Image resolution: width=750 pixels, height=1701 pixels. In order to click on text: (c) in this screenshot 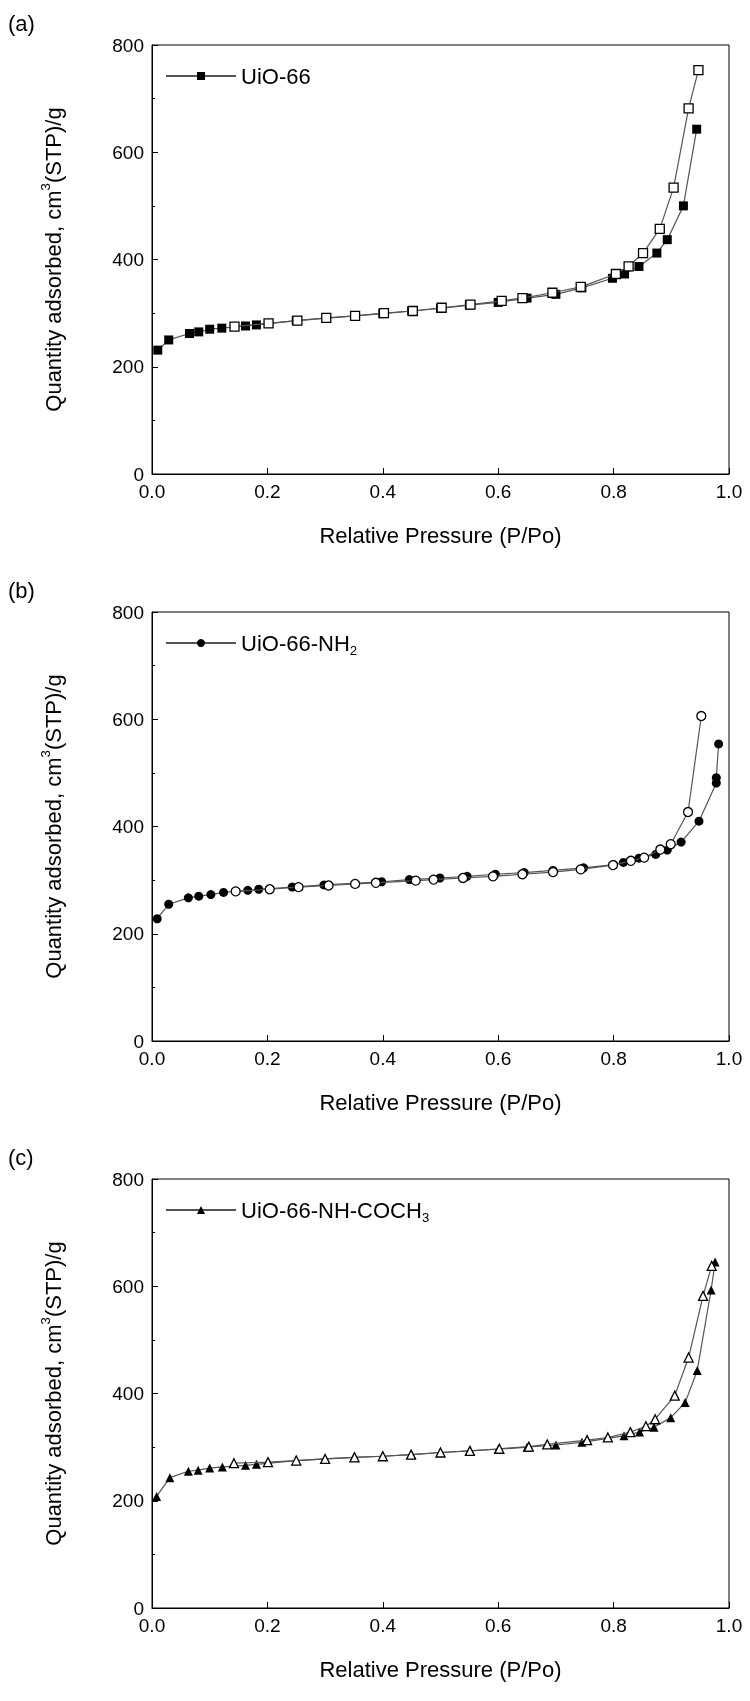, I will do `click(21, 1157)`.